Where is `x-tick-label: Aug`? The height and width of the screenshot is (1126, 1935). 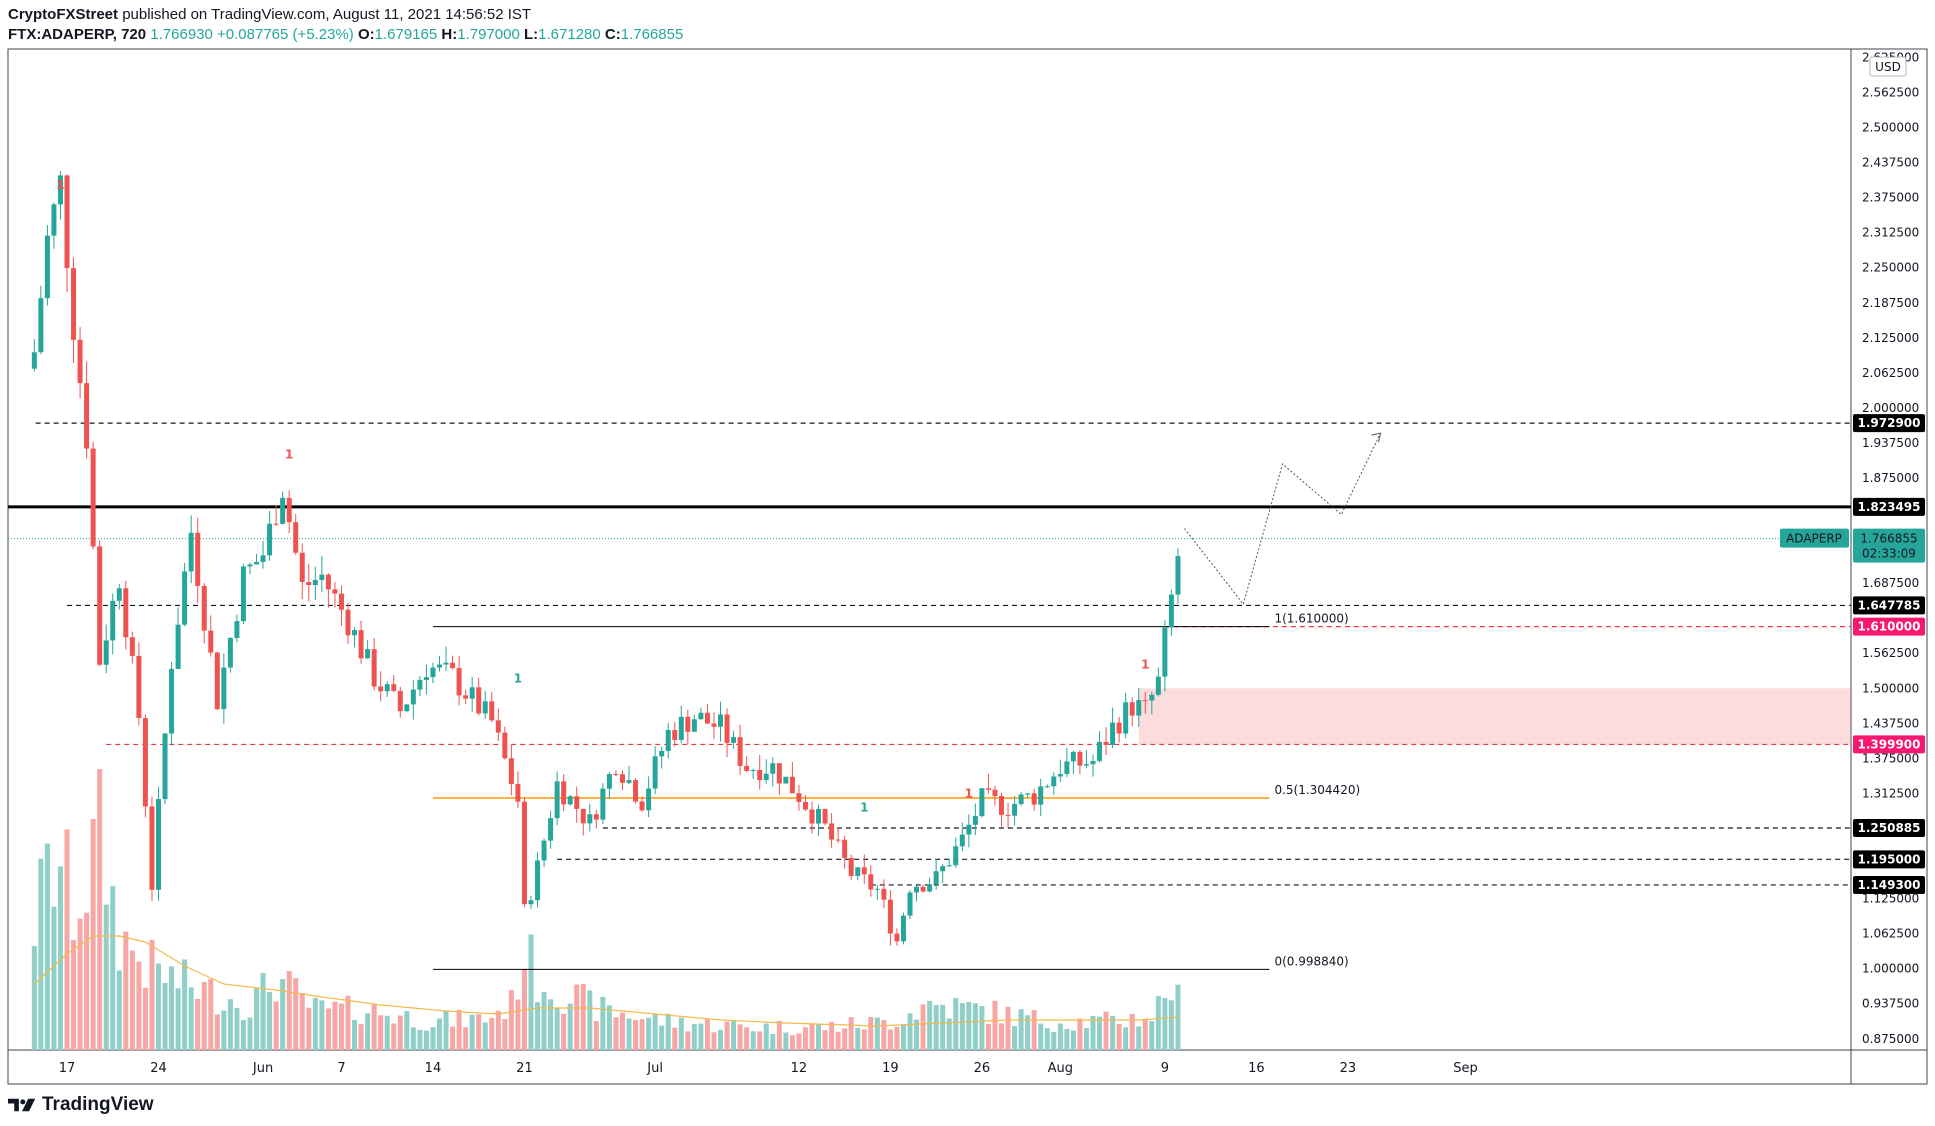
x-tick-label: Aug is located at coordinates (1060, 1068).